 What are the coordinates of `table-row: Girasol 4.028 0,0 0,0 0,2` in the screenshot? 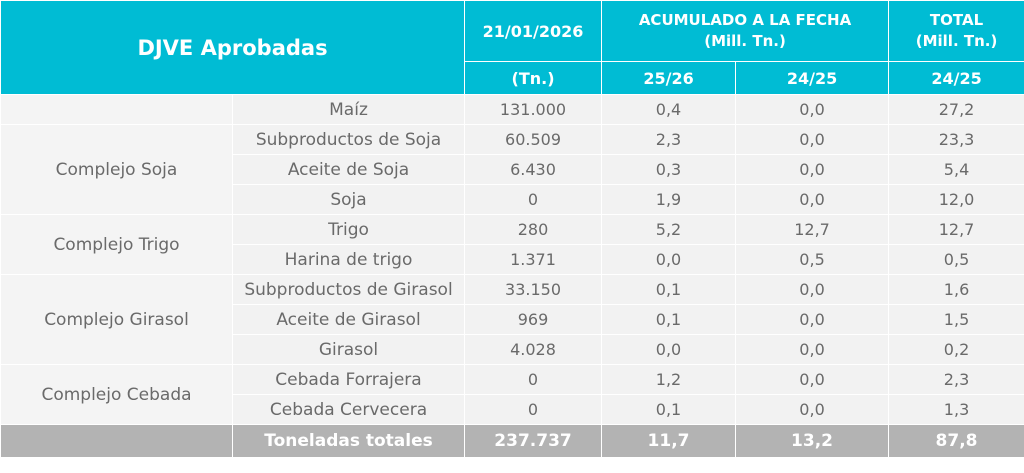 It's located at (512, 349).